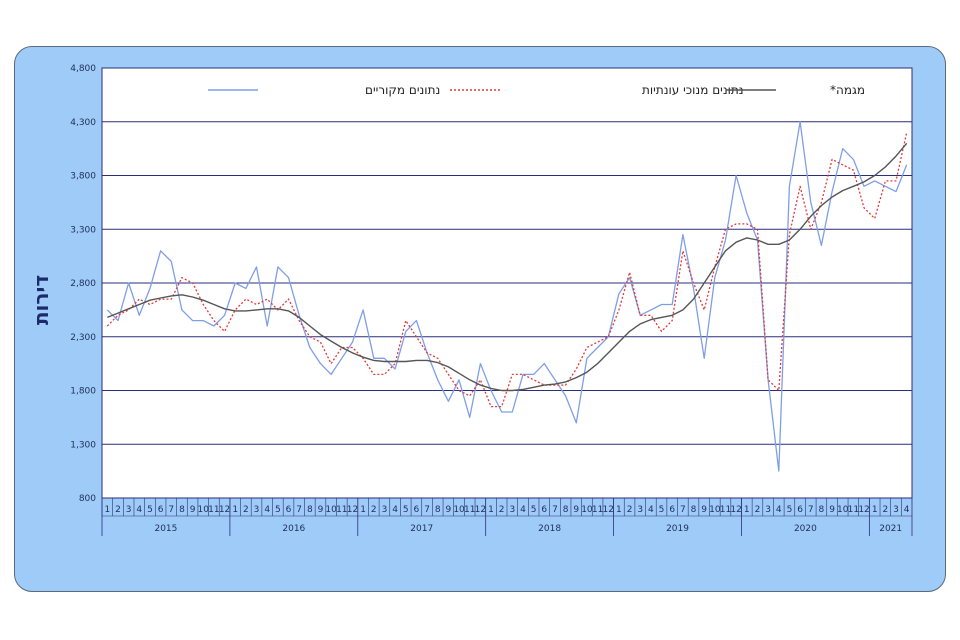 This screenshot has width=960, height=640. What do you see at coordinates (83, 69) in the screenshot?
I see `y-tick-label: 4,800` at bounding box center [83, 69].